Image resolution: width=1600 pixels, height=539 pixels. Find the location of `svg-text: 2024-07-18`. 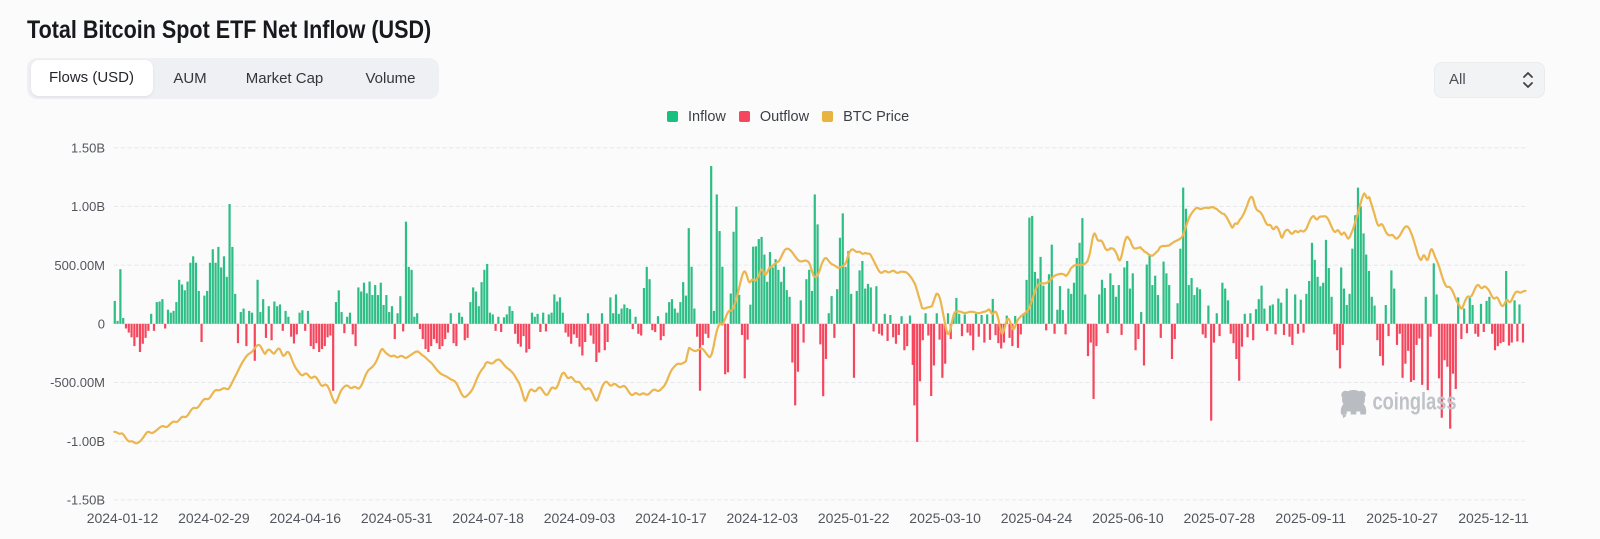

svg-text: 2024-07-18 is located at coordinates (488, 518).